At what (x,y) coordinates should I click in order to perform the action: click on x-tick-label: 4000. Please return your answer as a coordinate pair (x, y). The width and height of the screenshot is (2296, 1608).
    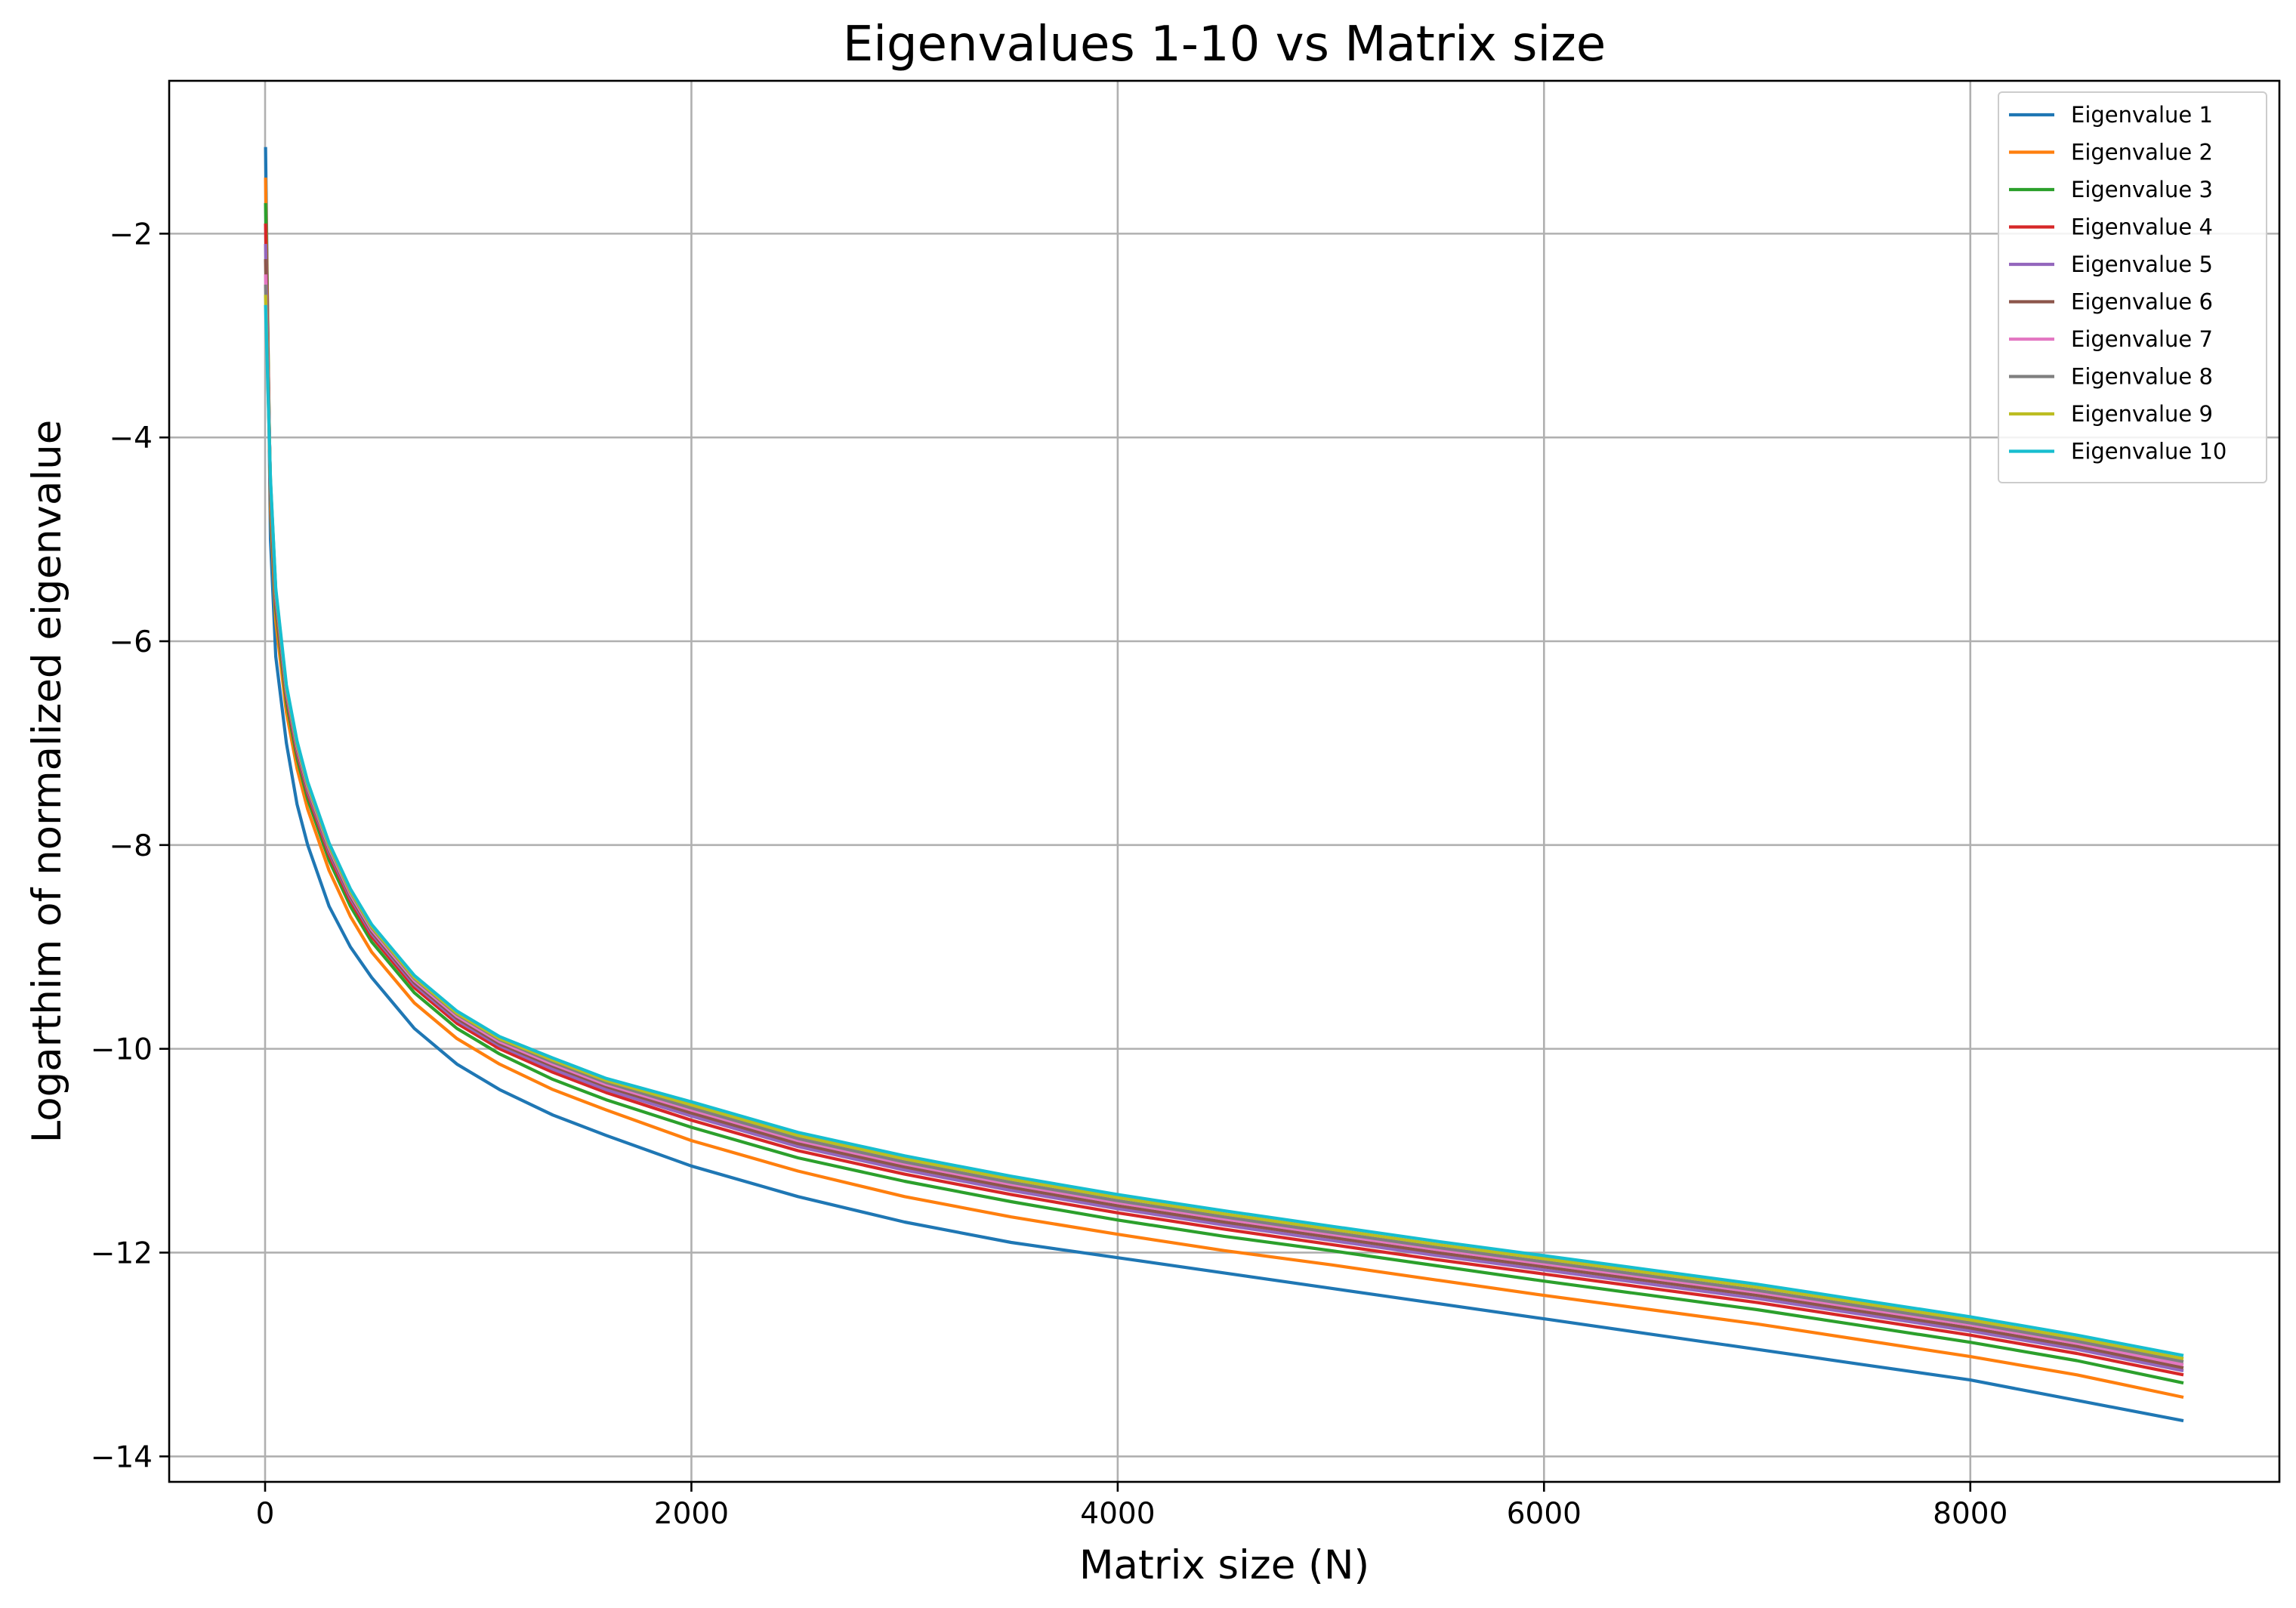
    Looking at the image, I should click on (1117, 1514).